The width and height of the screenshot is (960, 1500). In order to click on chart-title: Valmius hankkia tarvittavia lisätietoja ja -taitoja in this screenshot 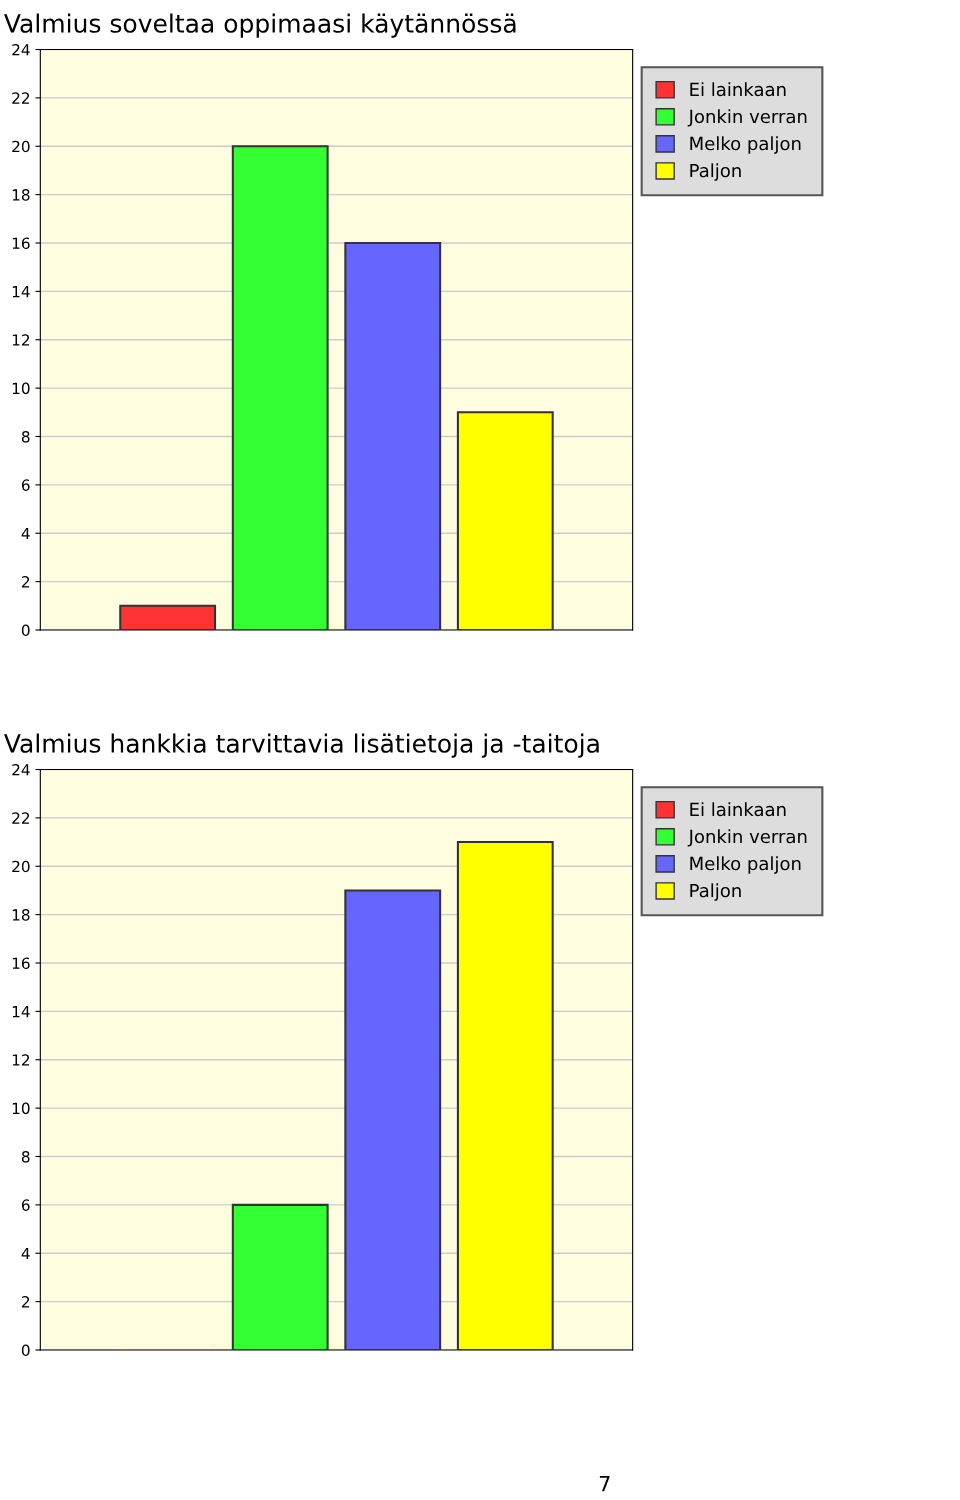, I will do `click(301, 745)`.